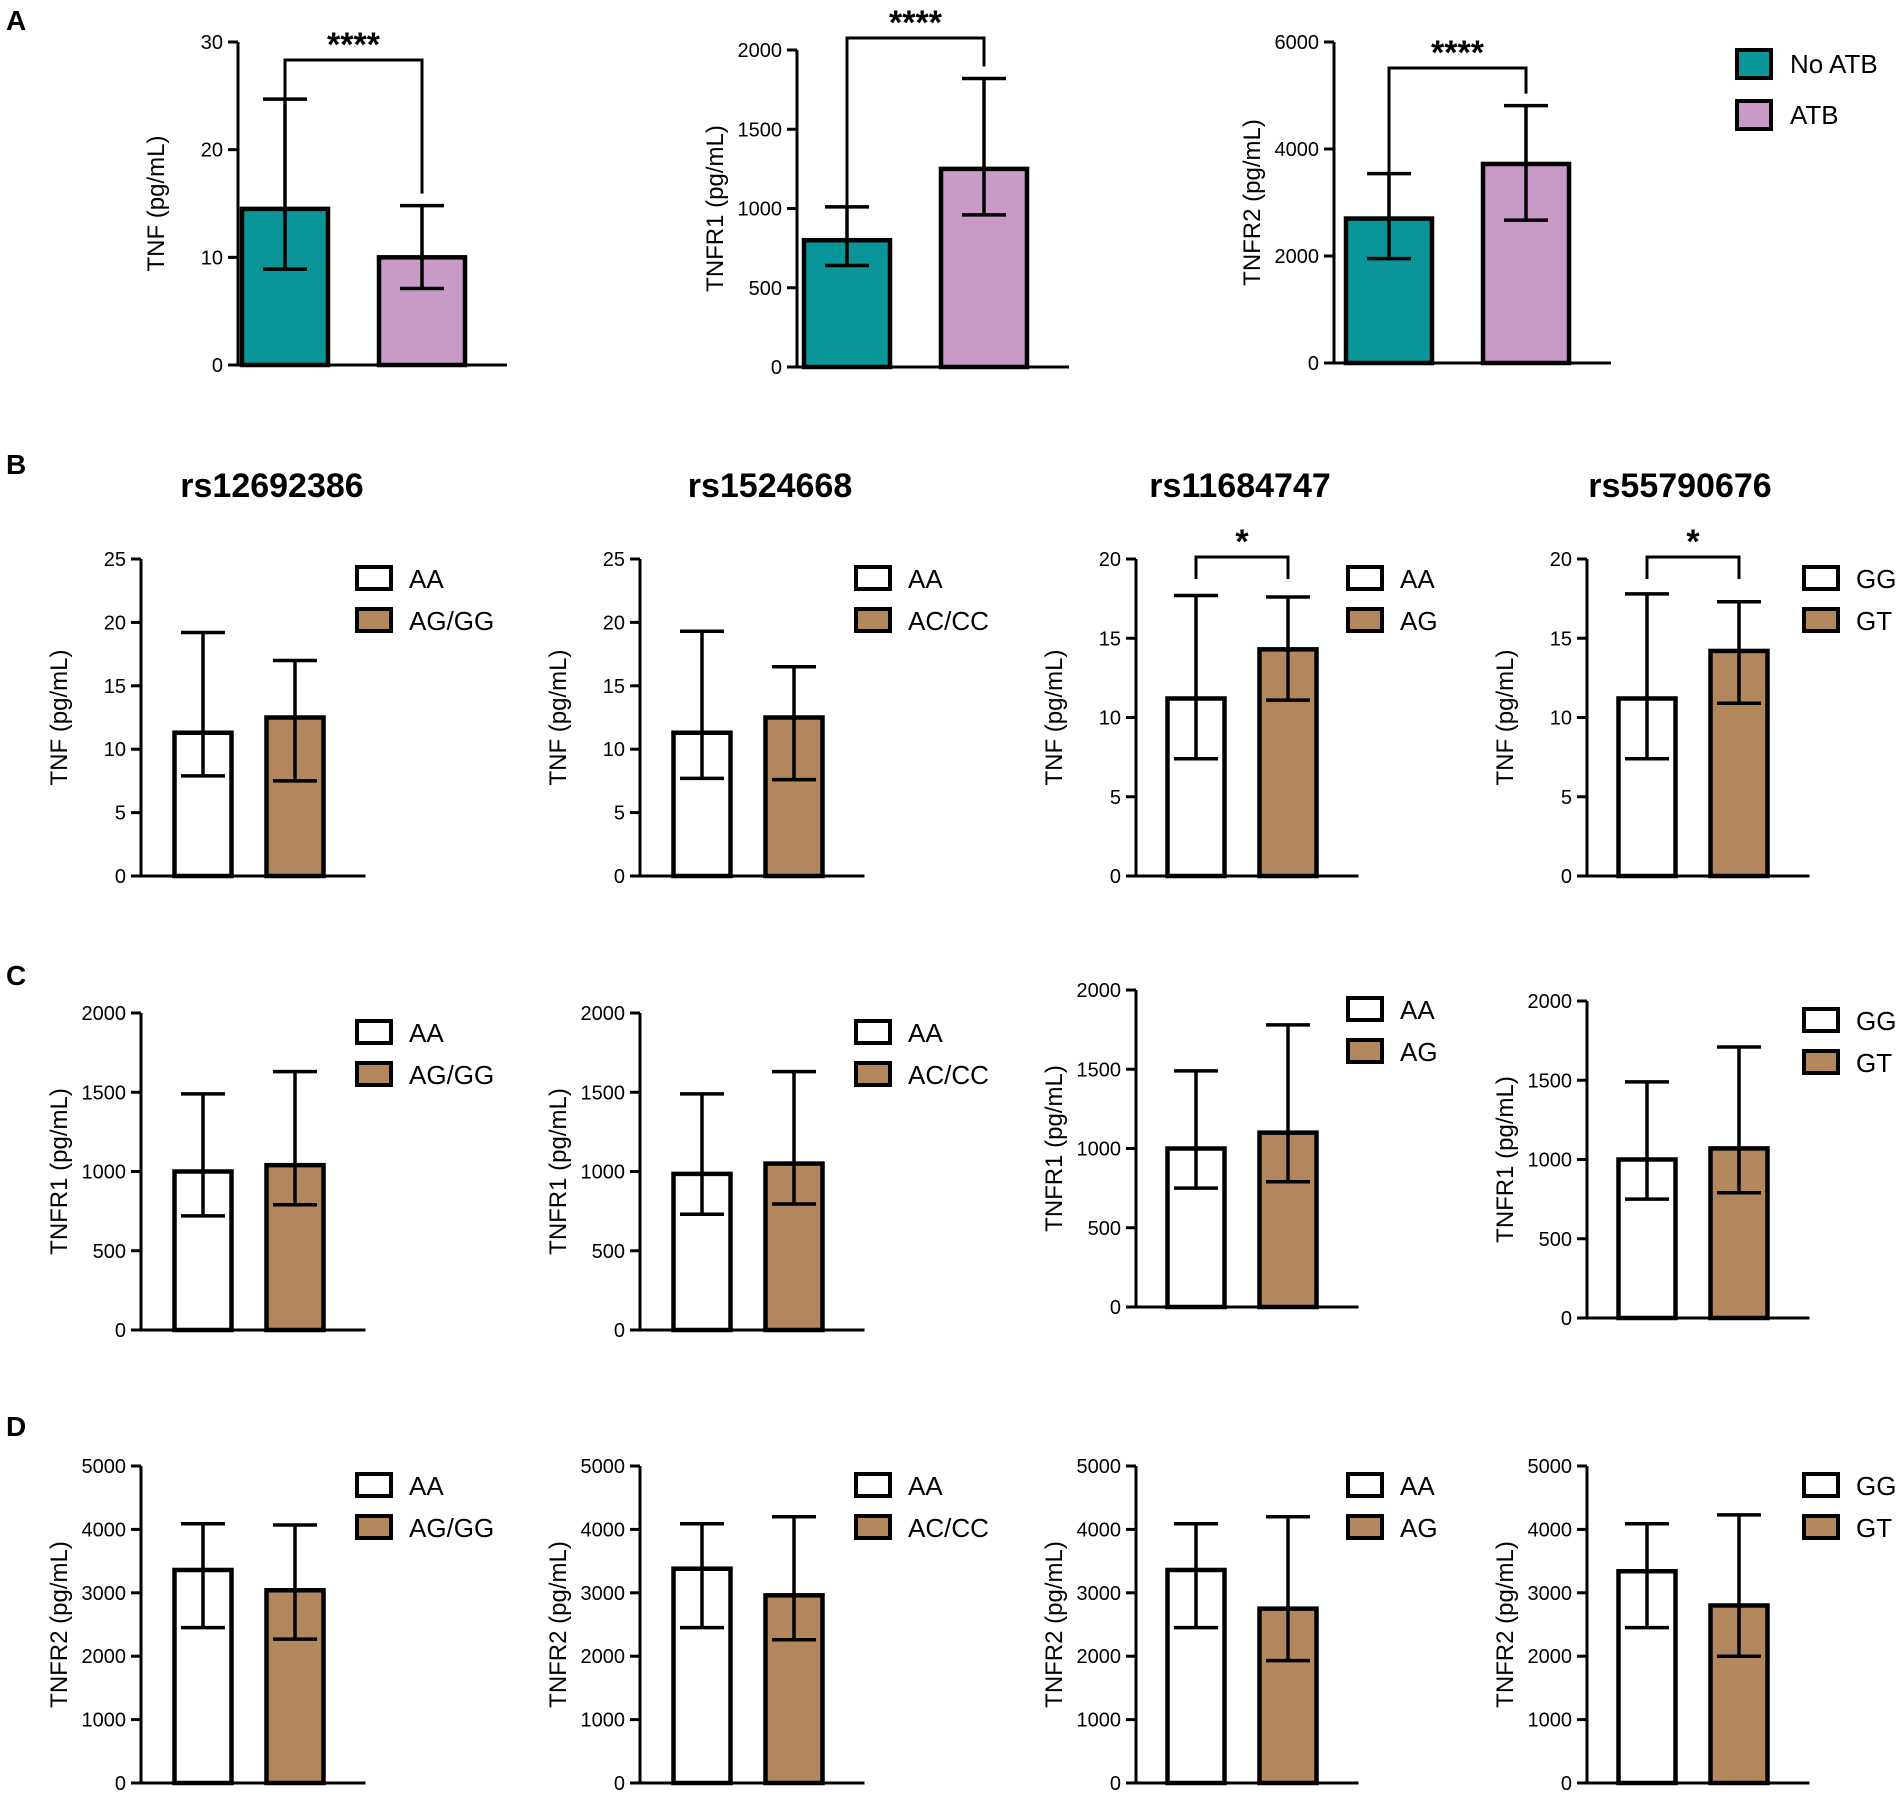  I want to click on legend-label: GG, so click(1876, 579).